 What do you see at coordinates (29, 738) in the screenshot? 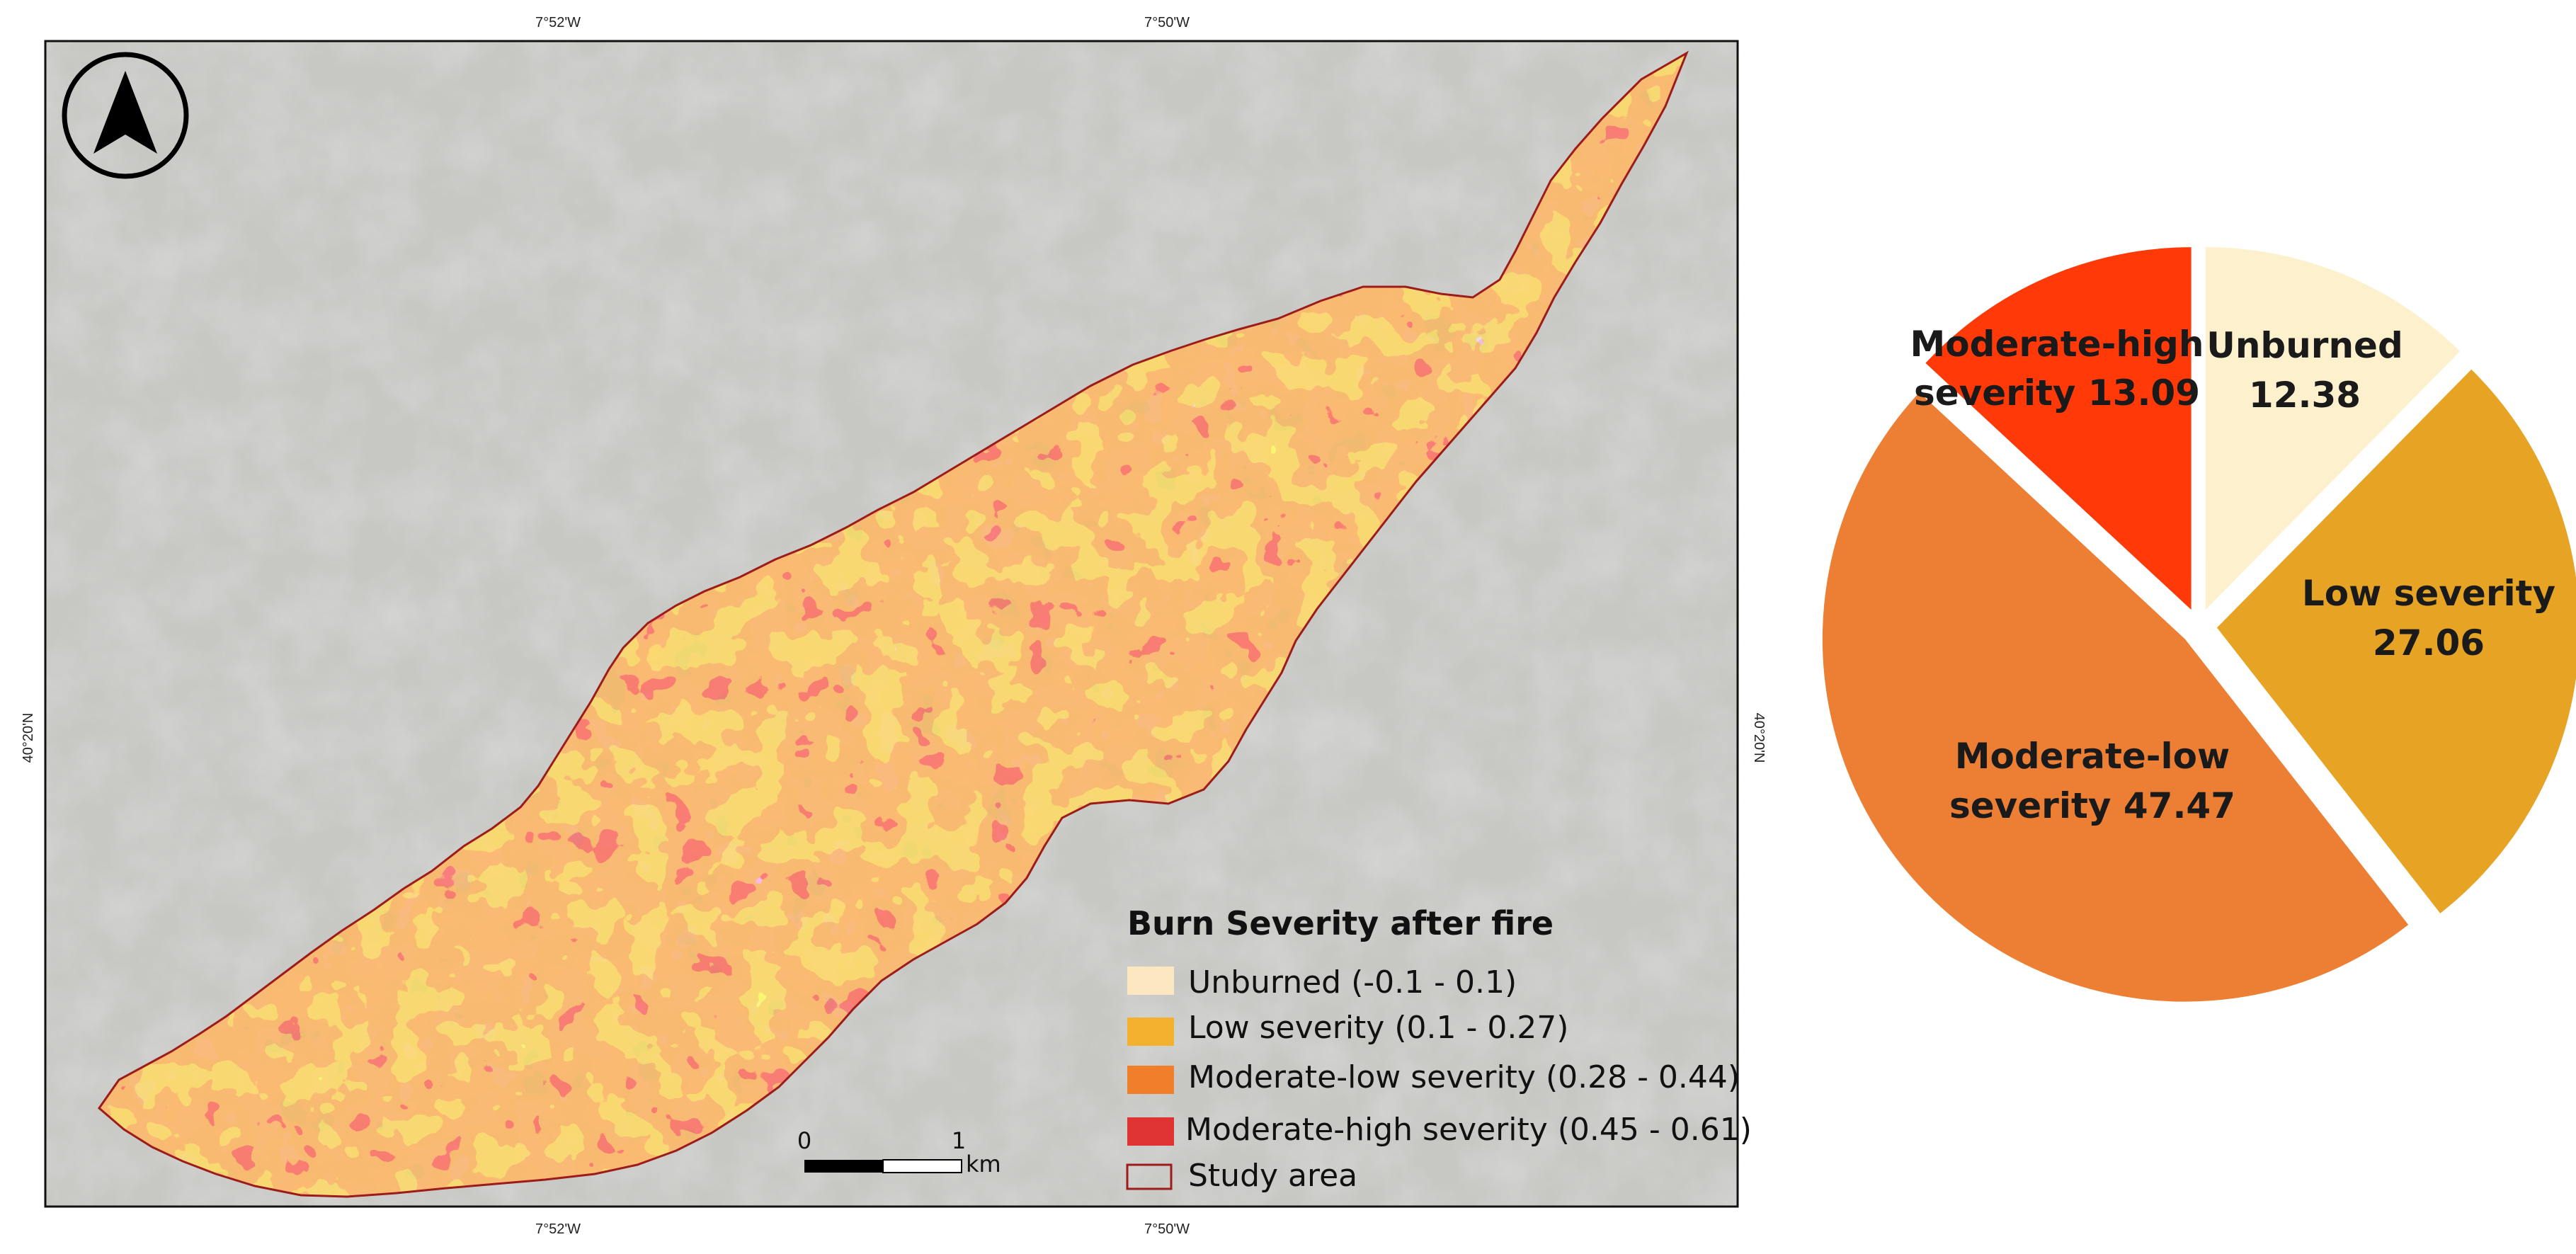
I see `coord-left: 40°20'N` at bounding box center [29, 738].